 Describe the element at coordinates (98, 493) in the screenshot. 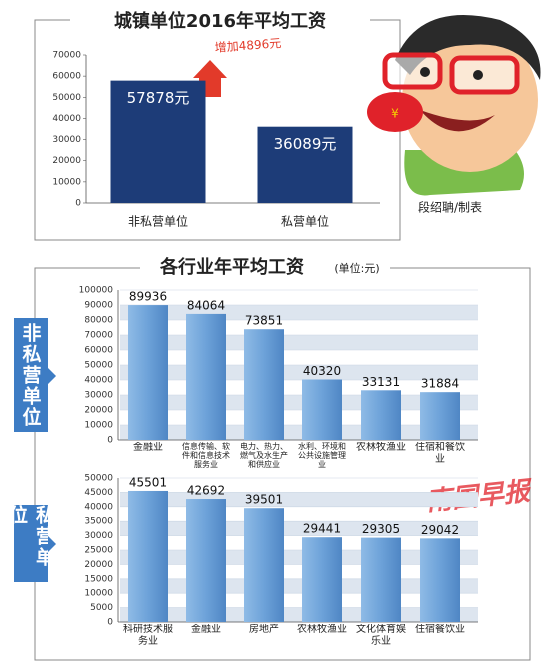

I see `y-tick-label: 45000` at that location.